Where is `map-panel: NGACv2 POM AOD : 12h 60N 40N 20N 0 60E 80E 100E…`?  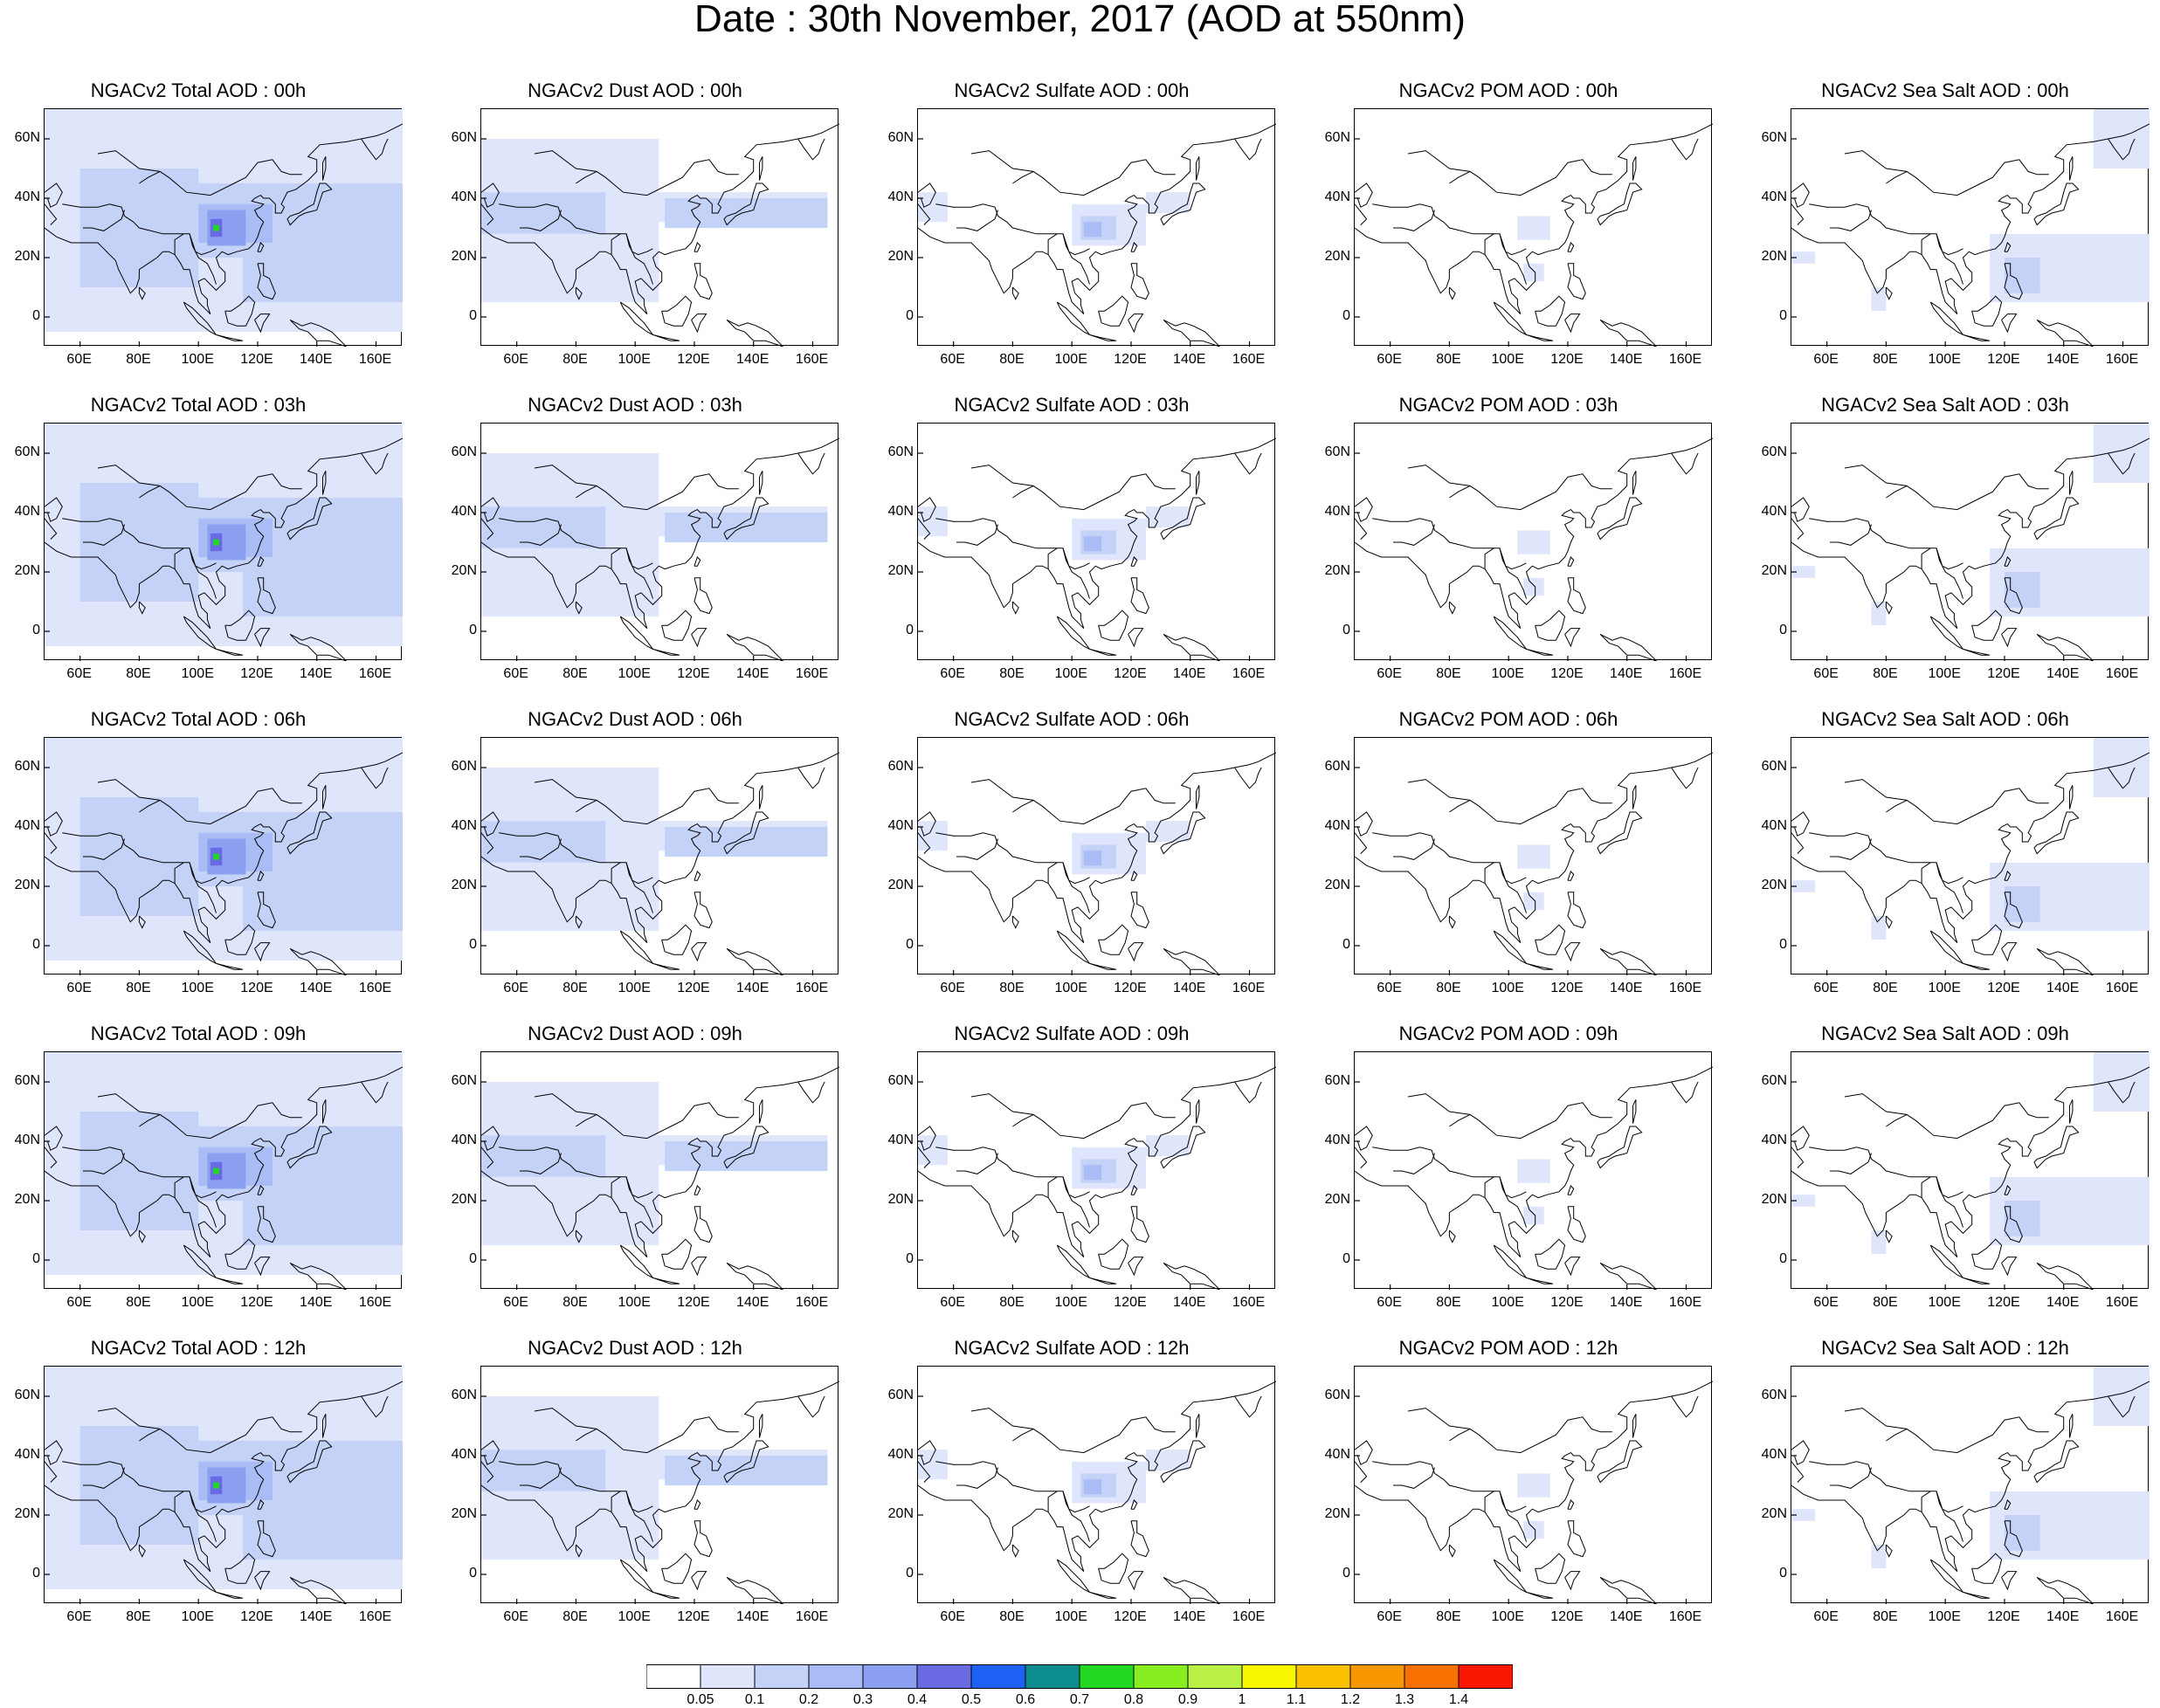
map-panel: NGACv2 POM AOD : 12h 60N 40N 20N 0 60E 80E 100E… is located at coordinates (1513, 1489).